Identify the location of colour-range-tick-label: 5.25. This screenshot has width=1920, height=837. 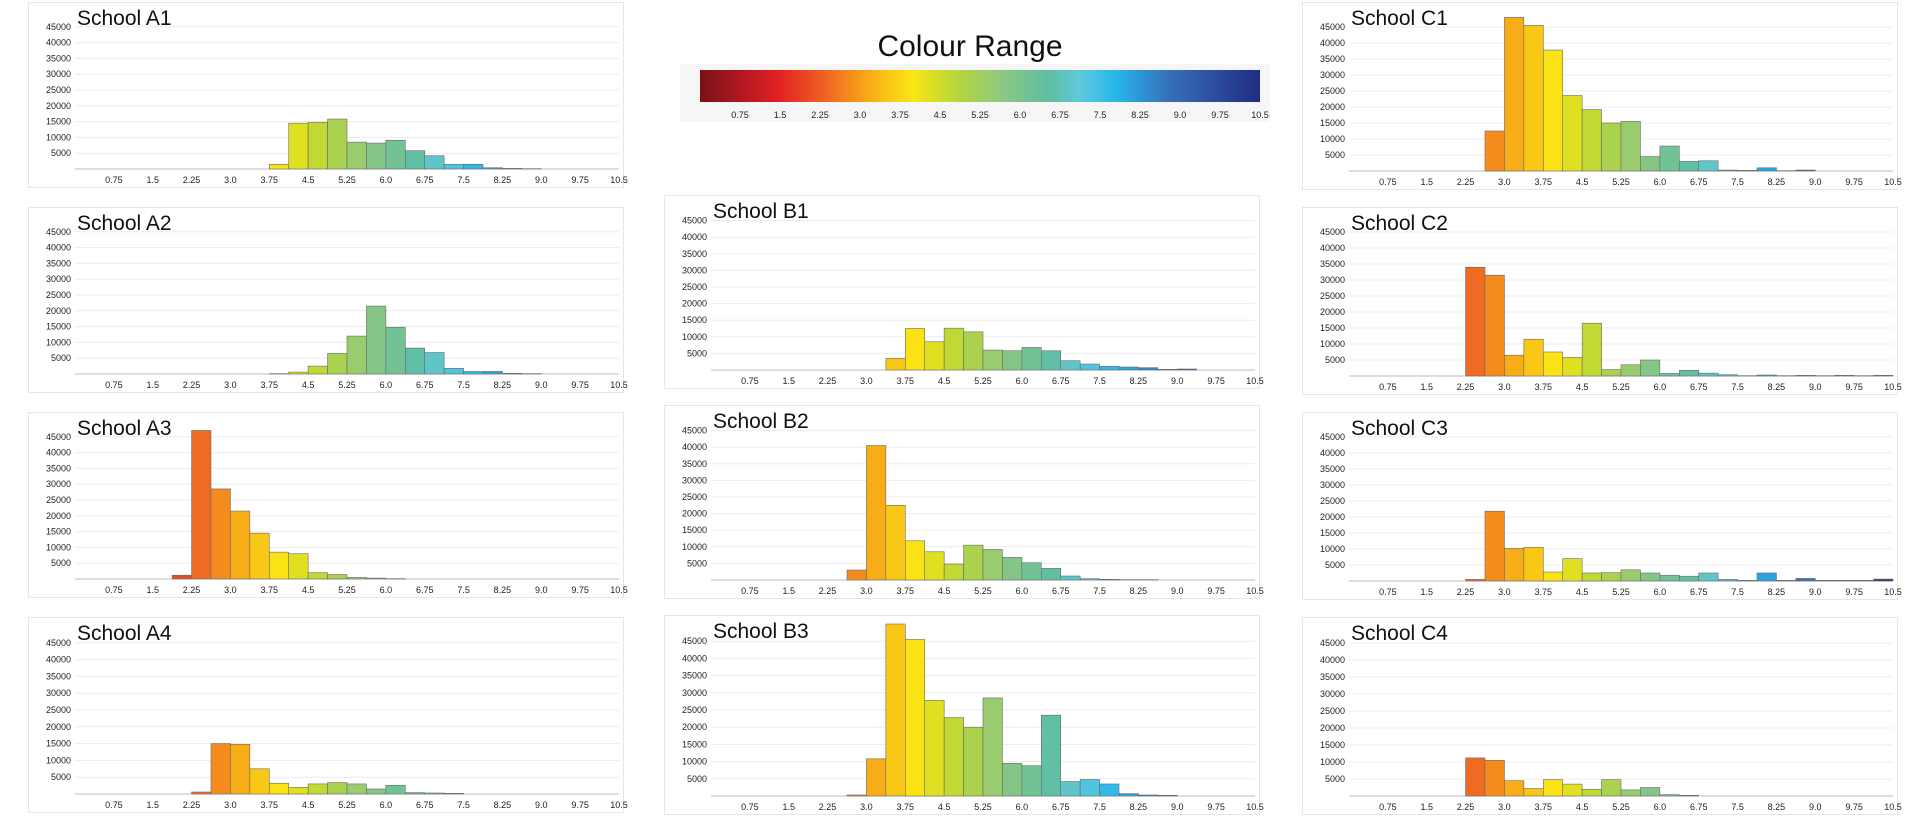
(980, 115).